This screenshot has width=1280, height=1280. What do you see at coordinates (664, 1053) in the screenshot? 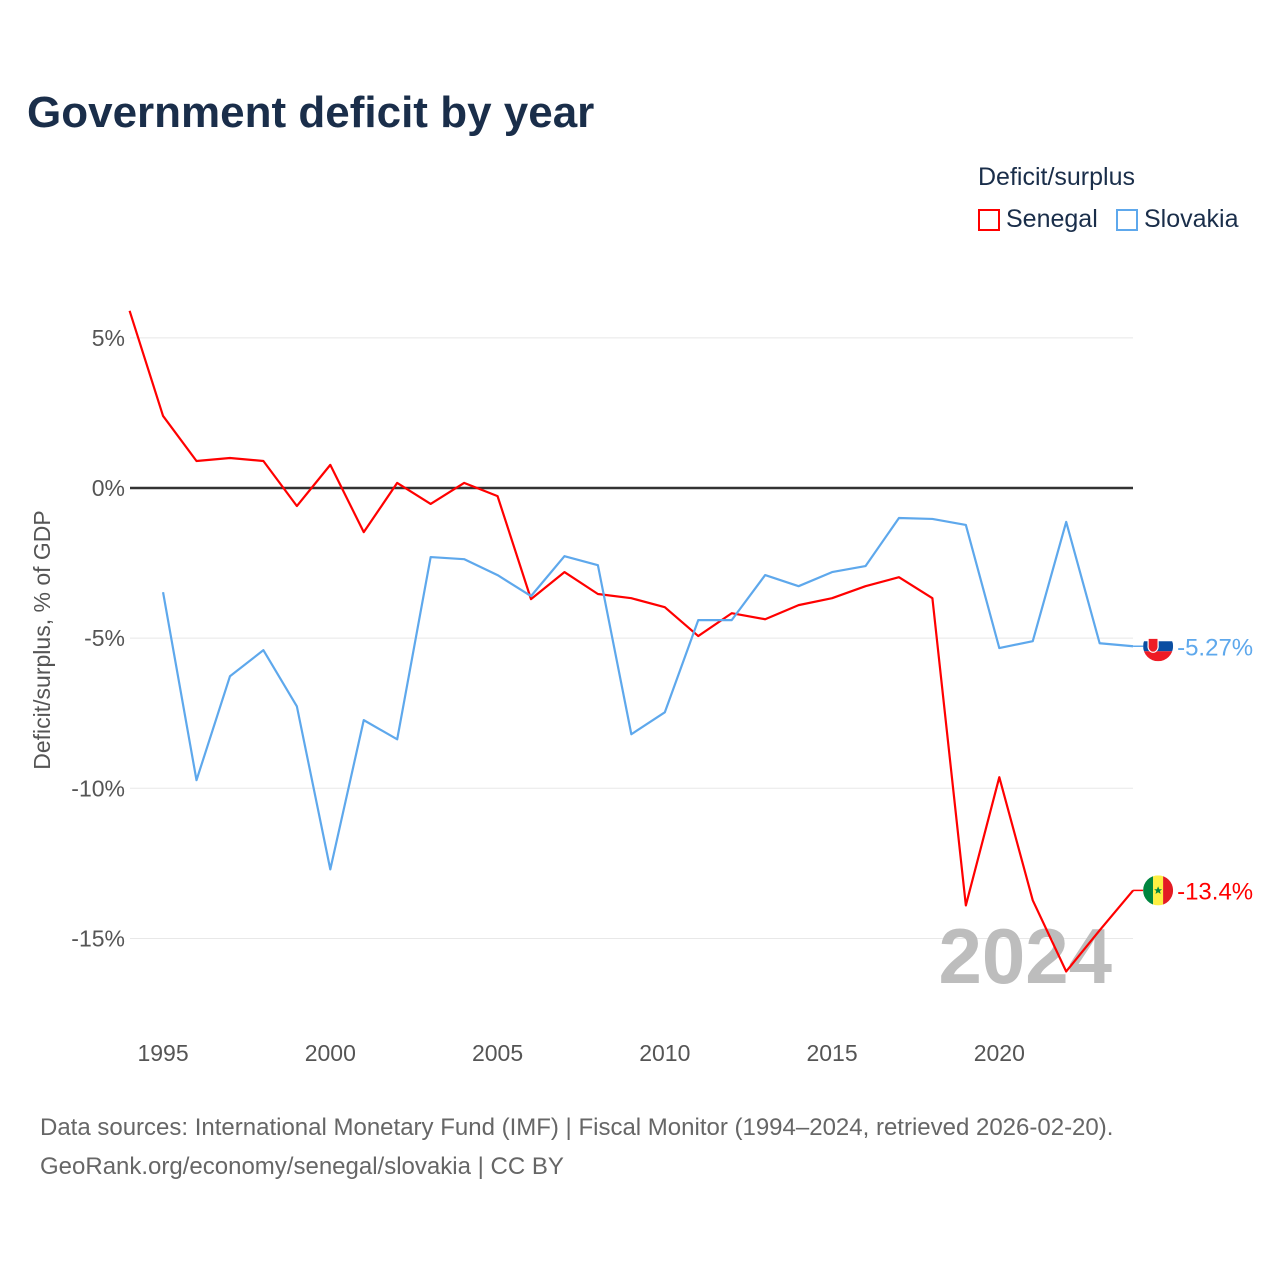
I see `x-tick-label: 2010` at bounding box center [664, 1053].